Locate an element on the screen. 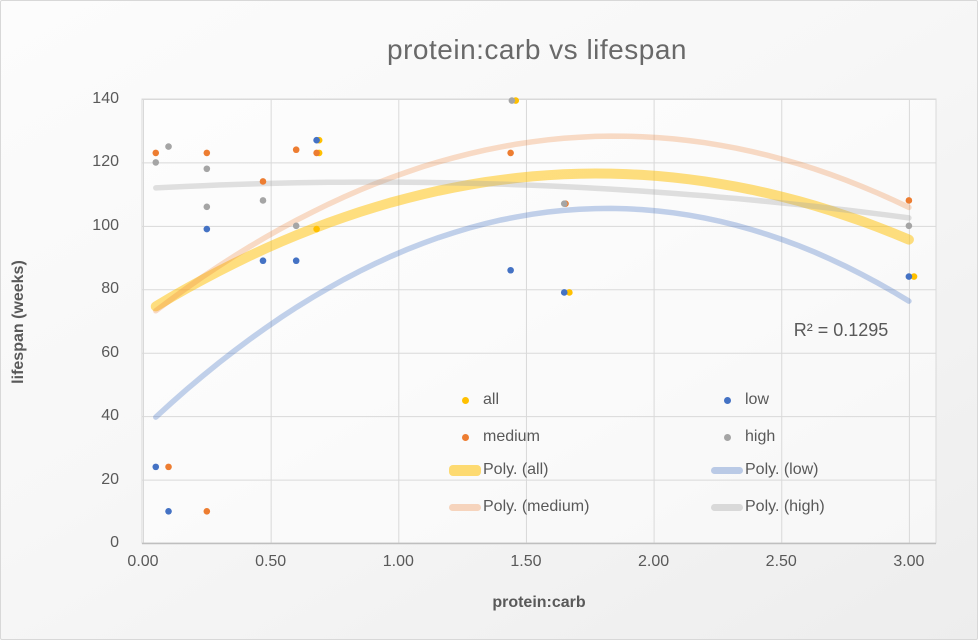  legend-item-medium: medium is located at coordinates (494, 437).